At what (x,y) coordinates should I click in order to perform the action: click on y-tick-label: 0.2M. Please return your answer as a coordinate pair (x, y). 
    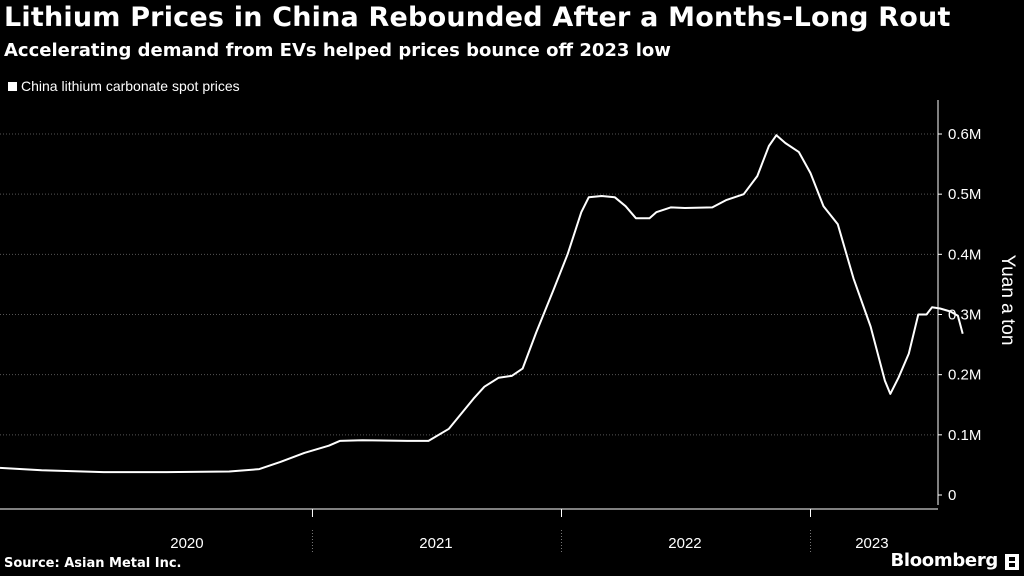
    Looking at the image, I should click on (964, 375).